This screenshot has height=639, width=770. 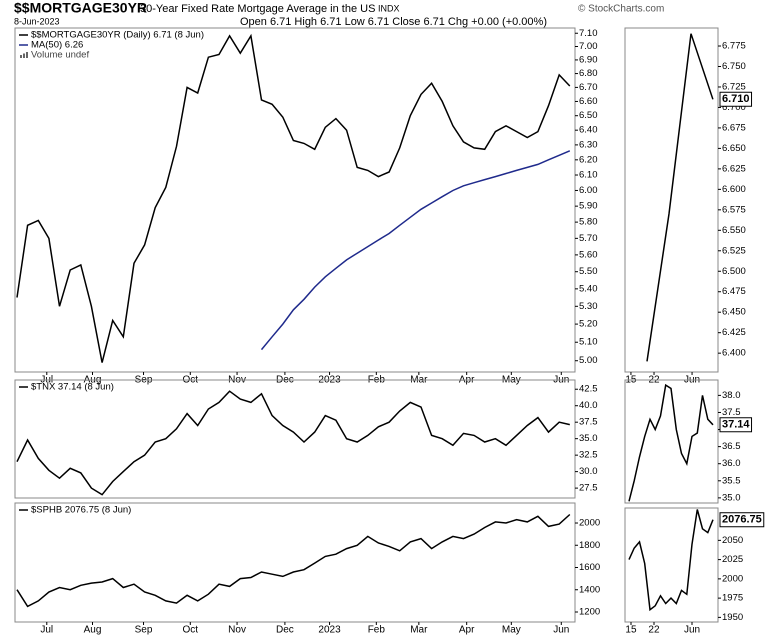 I want to click on legend-label: MA(50) 6.26, so click(x=57, y=45).